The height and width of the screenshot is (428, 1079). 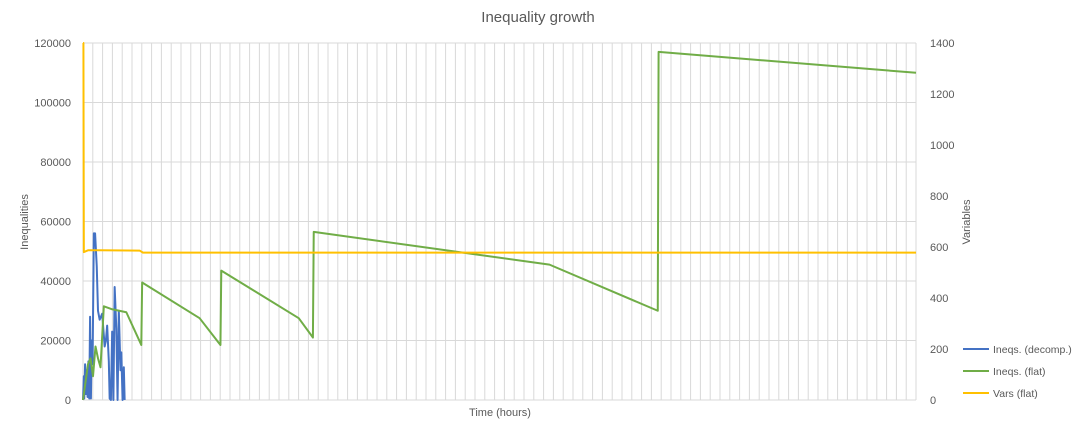 I want to click on legend: Ineqs. (decomp.) Ineqs. (flat) Vars (flat), so click(x=1017, y=372).